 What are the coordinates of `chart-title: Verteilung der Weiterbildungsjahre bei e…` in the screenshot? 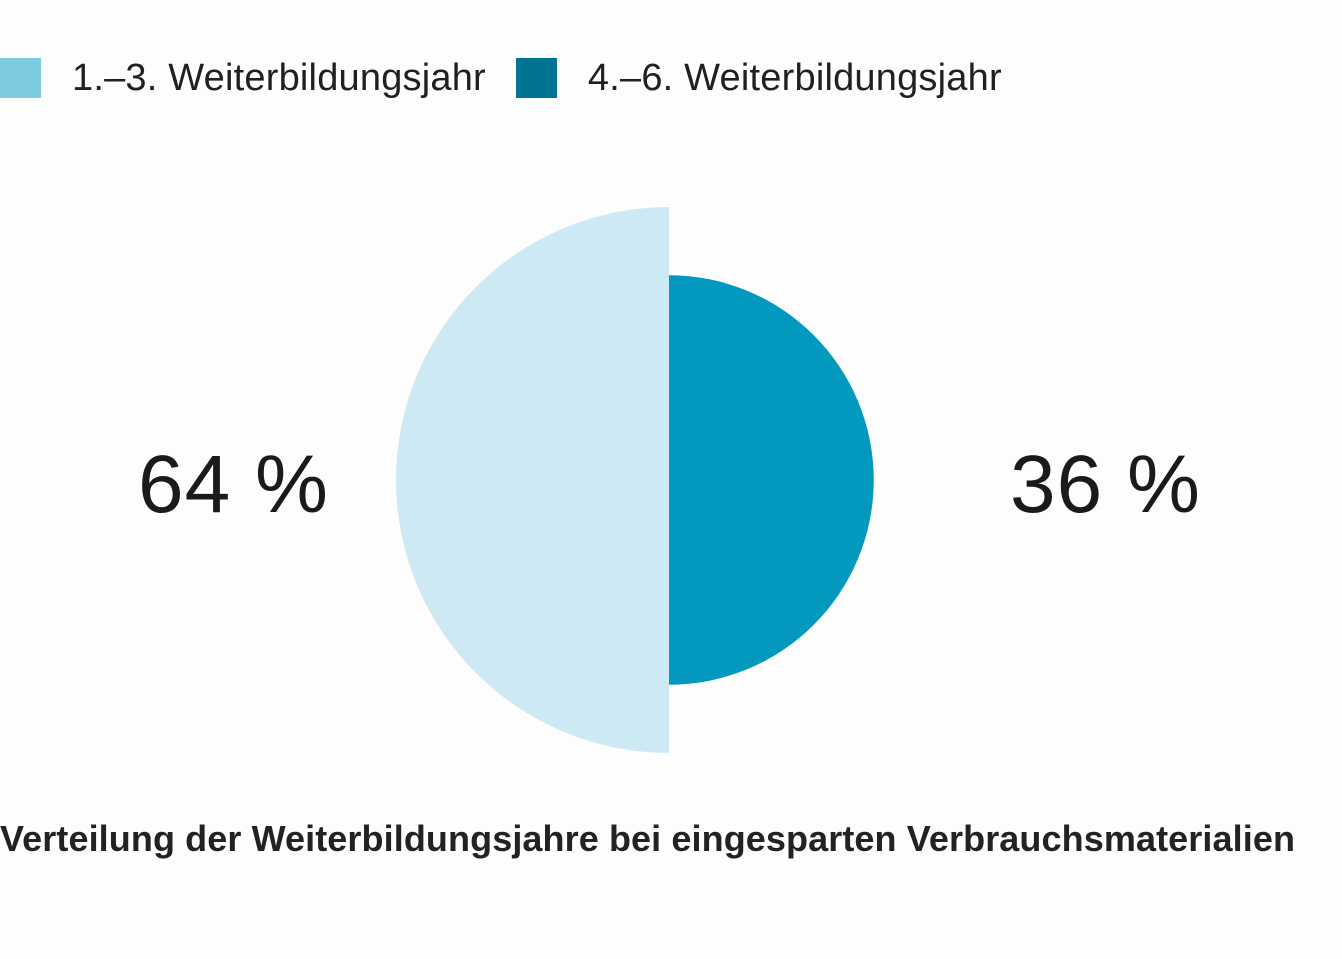 It's located at (648, 838).